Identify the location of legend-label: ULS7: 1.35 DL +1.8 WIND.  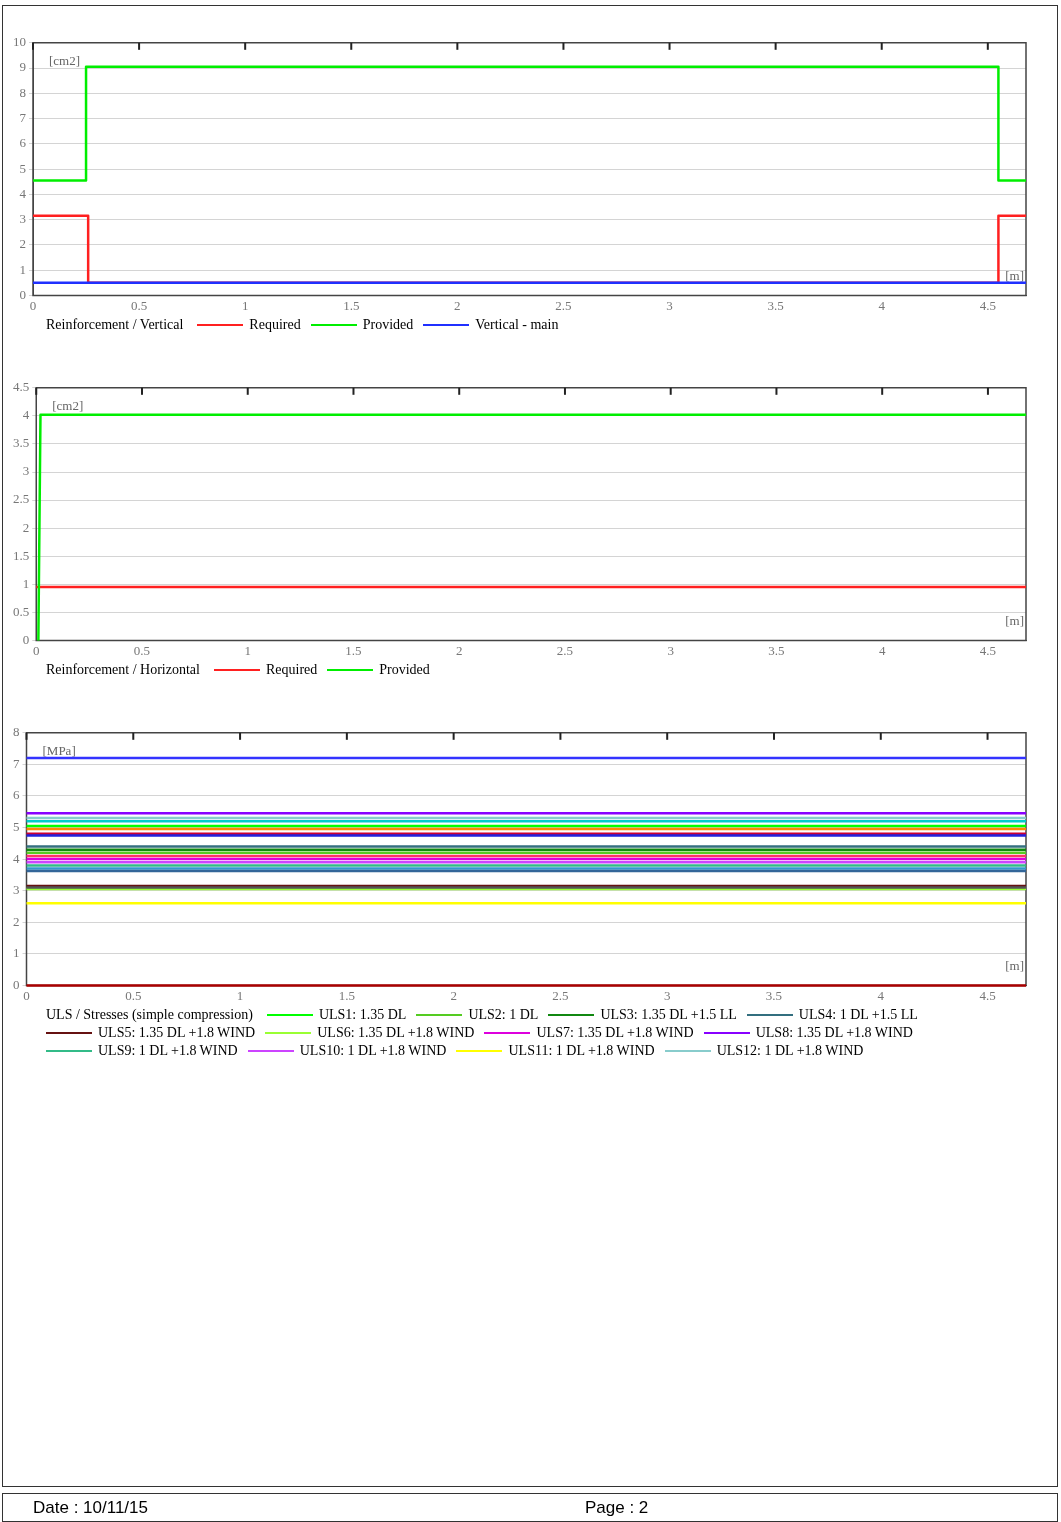
(615, 1033).